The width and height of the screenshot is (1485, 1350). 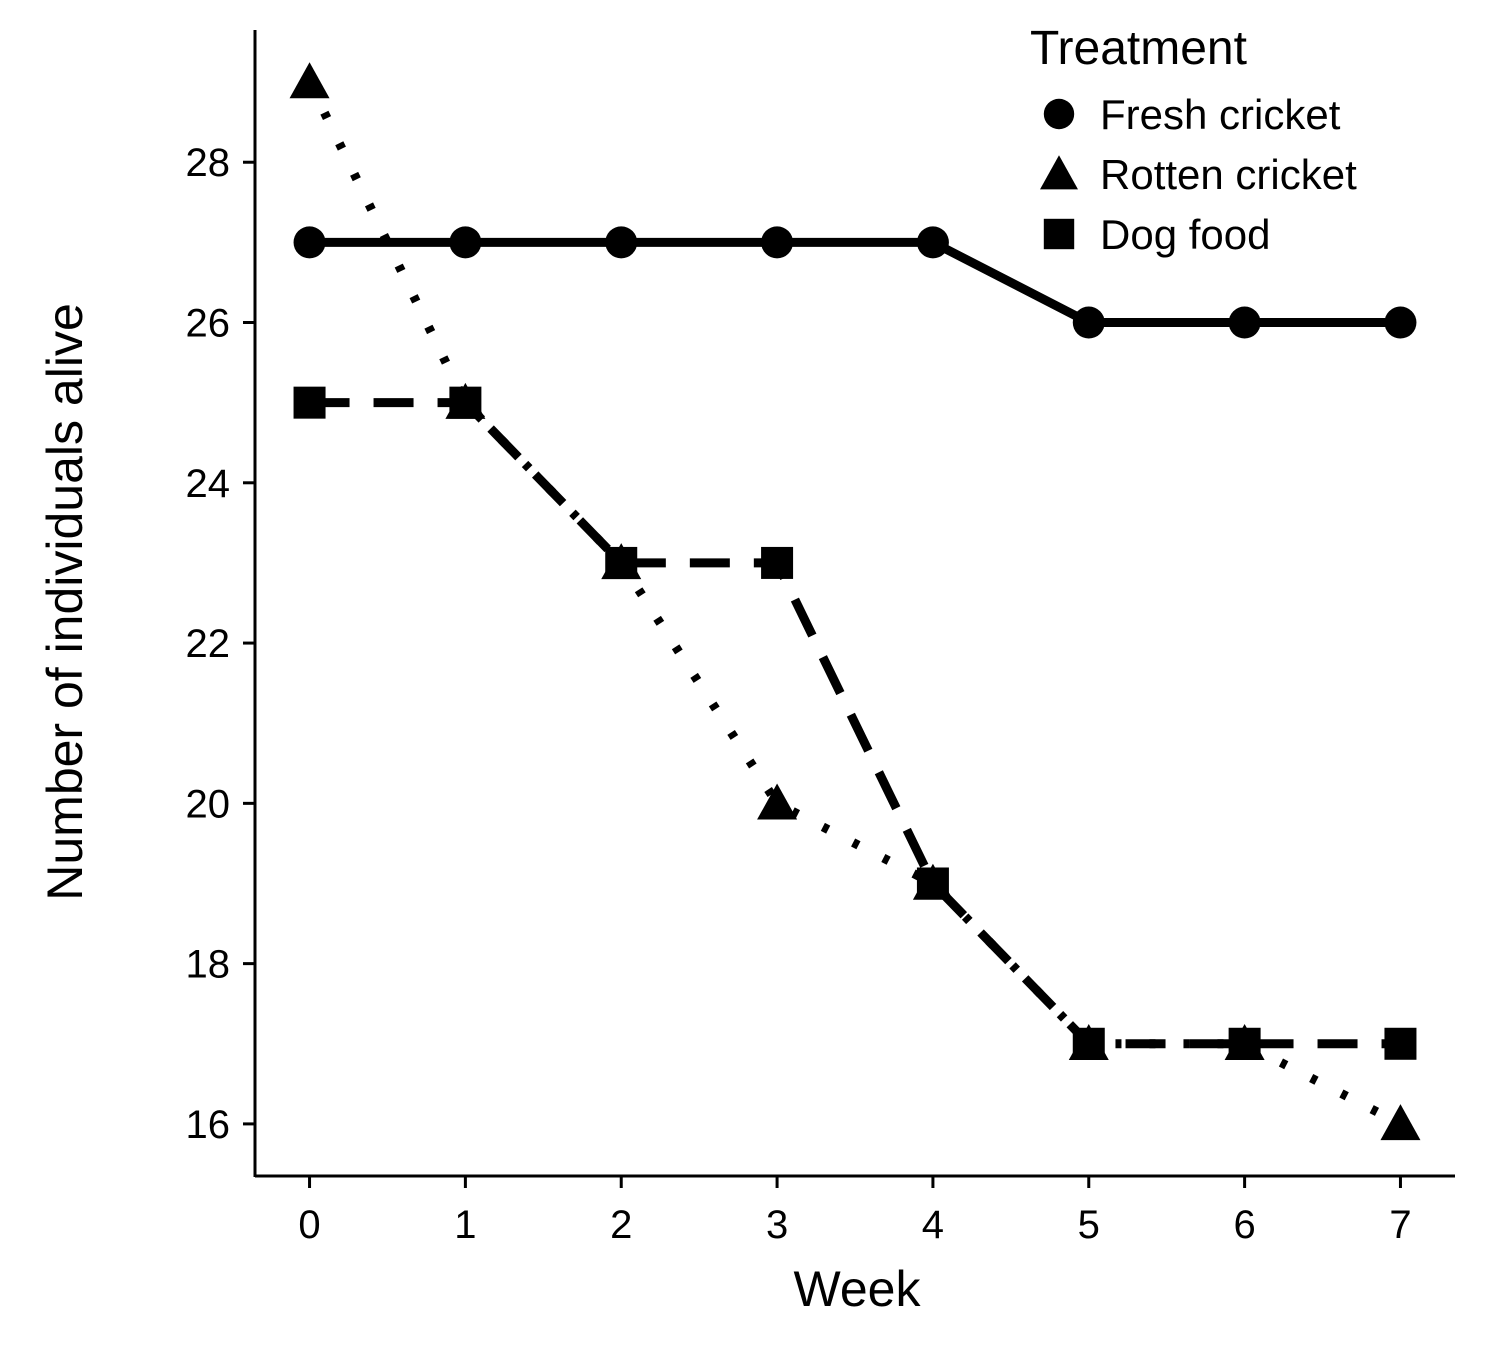 I want to click on x-tick-label: 6, so click(x=1244, y=1225).